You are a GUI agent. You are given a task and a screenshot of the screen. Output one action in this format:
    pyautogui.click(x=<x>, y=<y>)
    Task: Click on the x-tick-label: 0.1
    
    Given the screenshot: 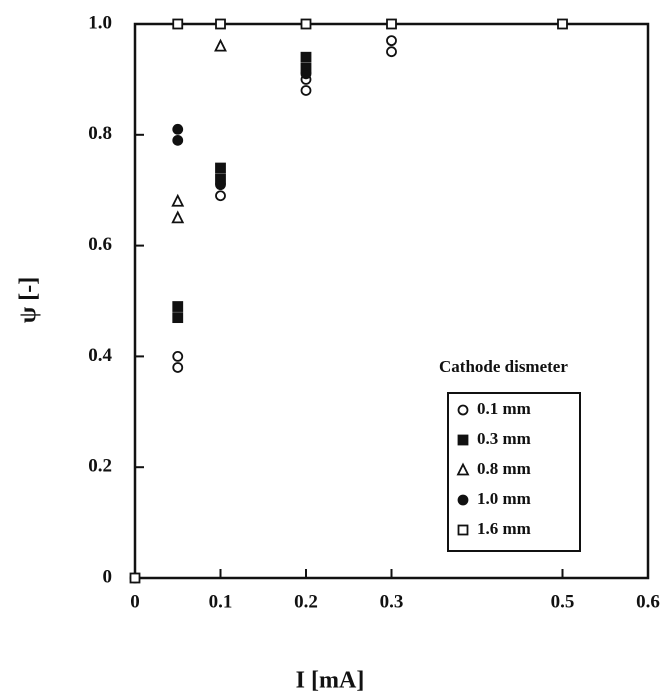 What is the action you would take?
    pyautogui.click(x=221, y=601)
    